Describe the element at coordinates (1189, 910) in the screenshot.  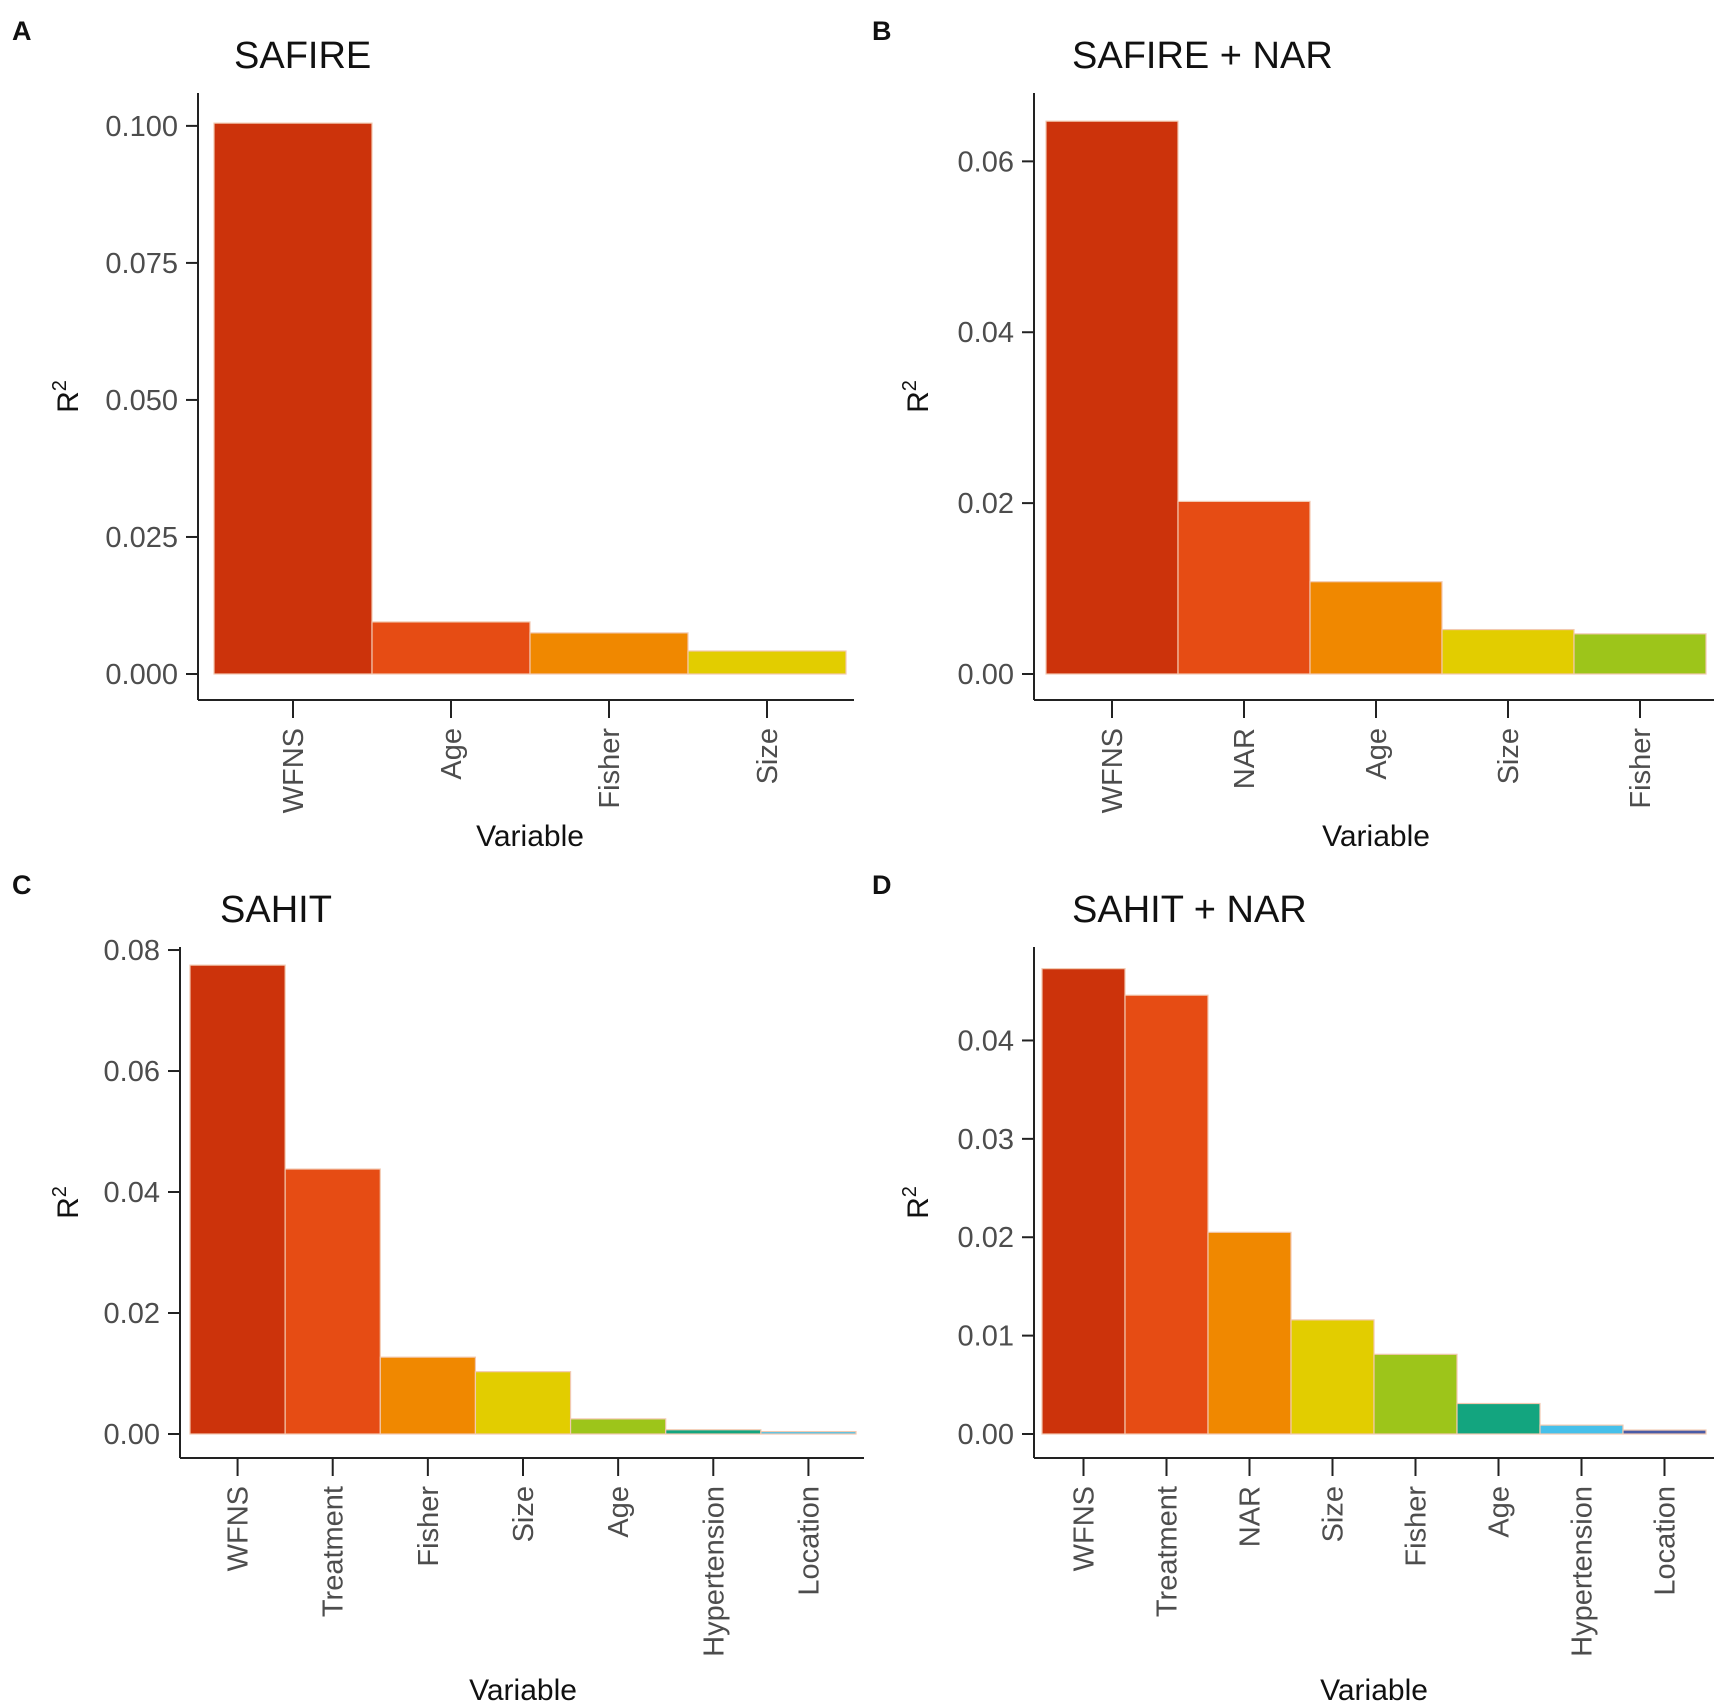
I see `chart-title: SAHIT + NAR` at that location.